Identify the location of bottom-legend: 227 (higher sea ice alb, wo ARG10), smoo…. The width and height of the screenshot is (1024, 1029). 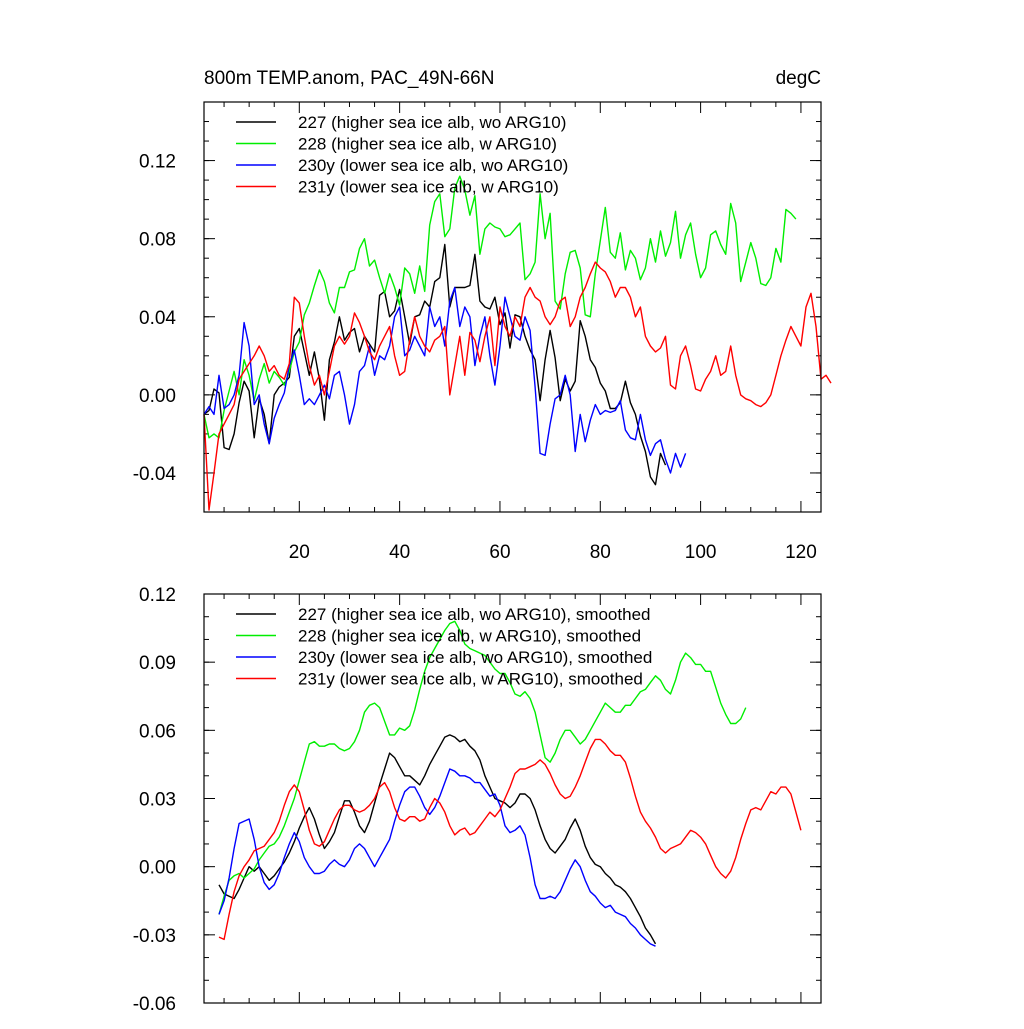
(444, 647).